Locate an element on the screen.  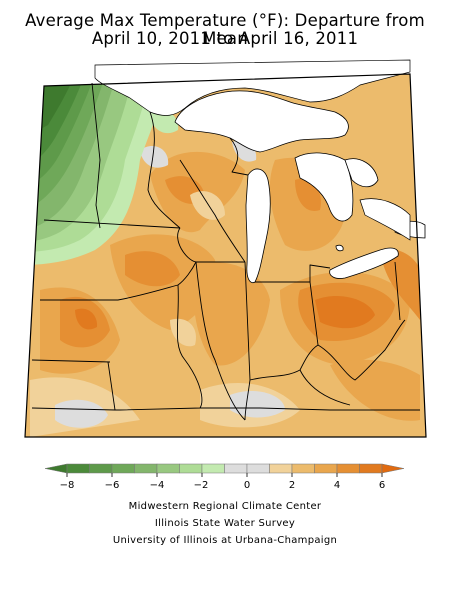
legend-tick-label: 0 is located at coordinates (247, 485).